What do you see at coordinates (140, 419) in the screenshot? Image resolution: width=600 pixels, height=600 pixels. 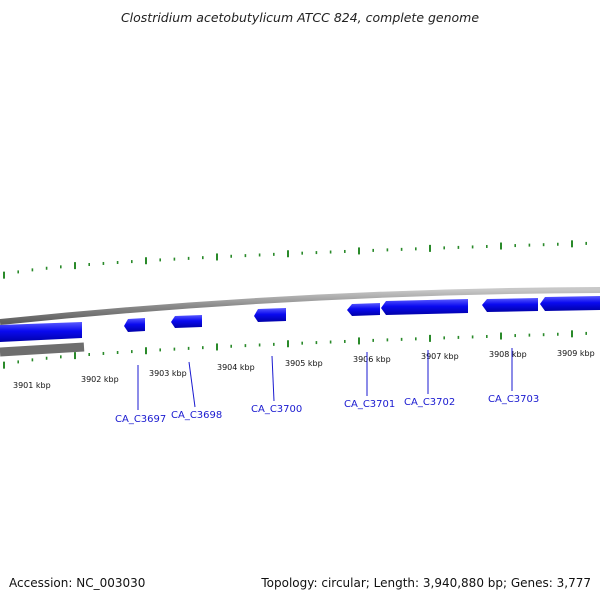 I see `gene-label: CA_C3697` at bounding box center [140, 419].